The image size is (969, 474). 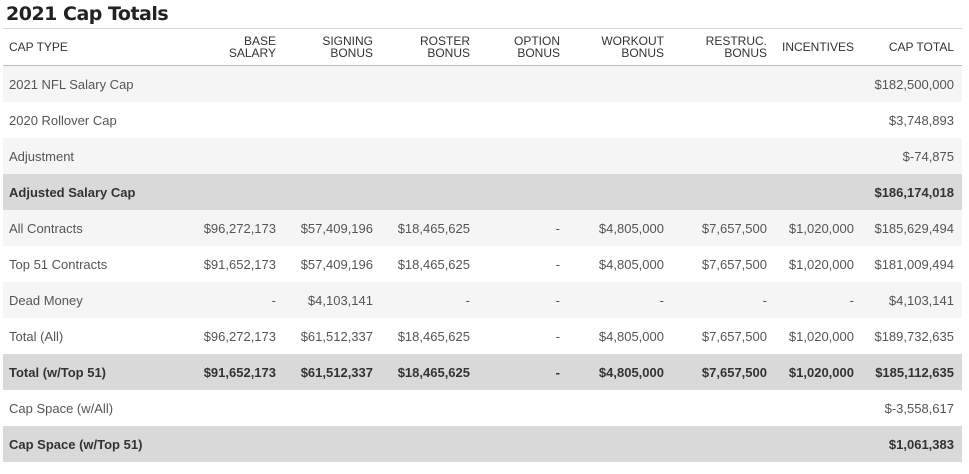 What do you see at coordinates (912, 408) in the screenshot?
I see `table-cell: $-3,558,617` at bounding box center [912, 408].